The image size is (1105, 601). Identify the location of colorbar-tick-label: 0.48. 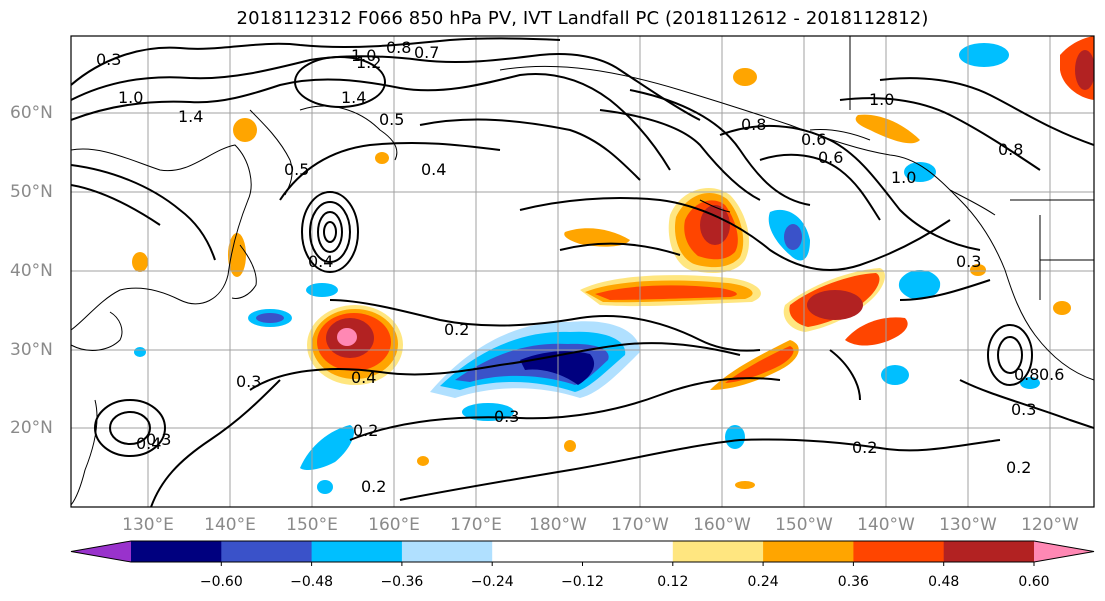
(944, 582).